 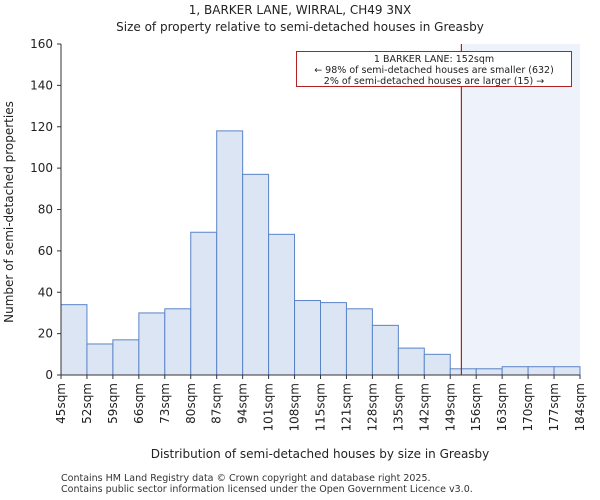 I want to click on x-tick-label-45sqm: 45sqm, so click(x=61, y=403).